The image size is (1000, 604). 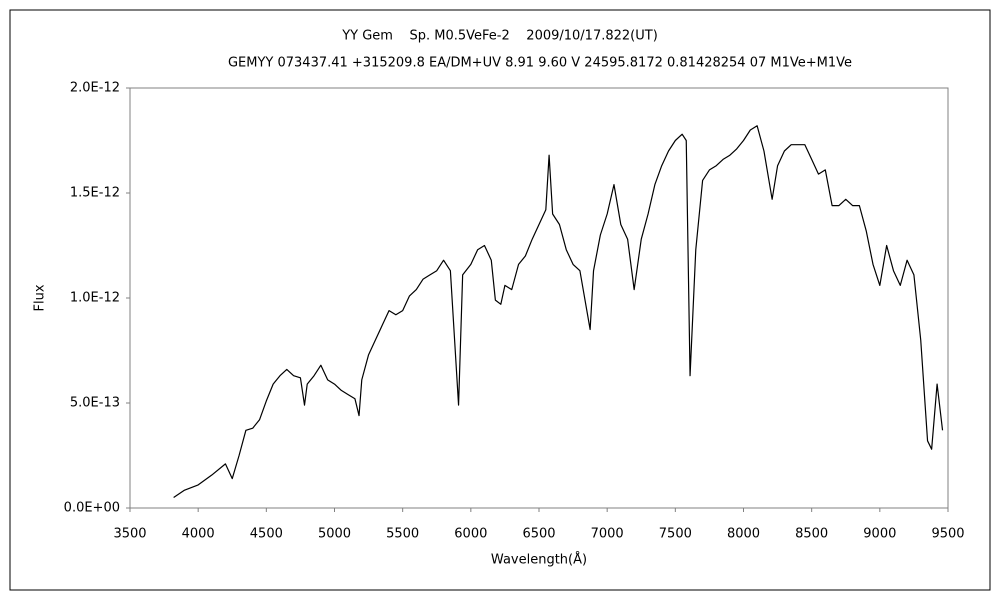 I want to click on x-tick-label: 8500, so click(x=811, y=534).